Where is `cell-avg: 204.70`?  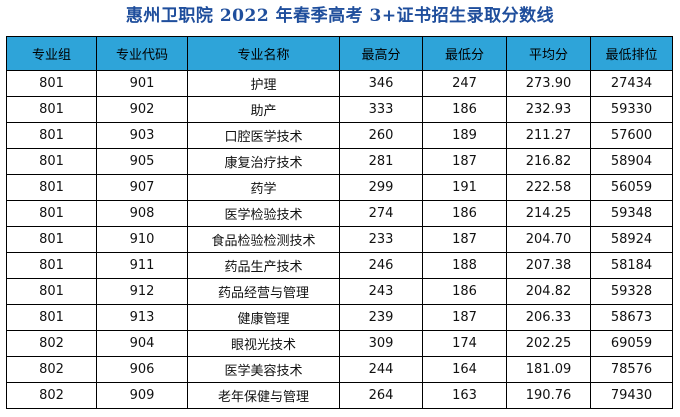
cell-avg: 204.70 is located at coordinates (548, 239).